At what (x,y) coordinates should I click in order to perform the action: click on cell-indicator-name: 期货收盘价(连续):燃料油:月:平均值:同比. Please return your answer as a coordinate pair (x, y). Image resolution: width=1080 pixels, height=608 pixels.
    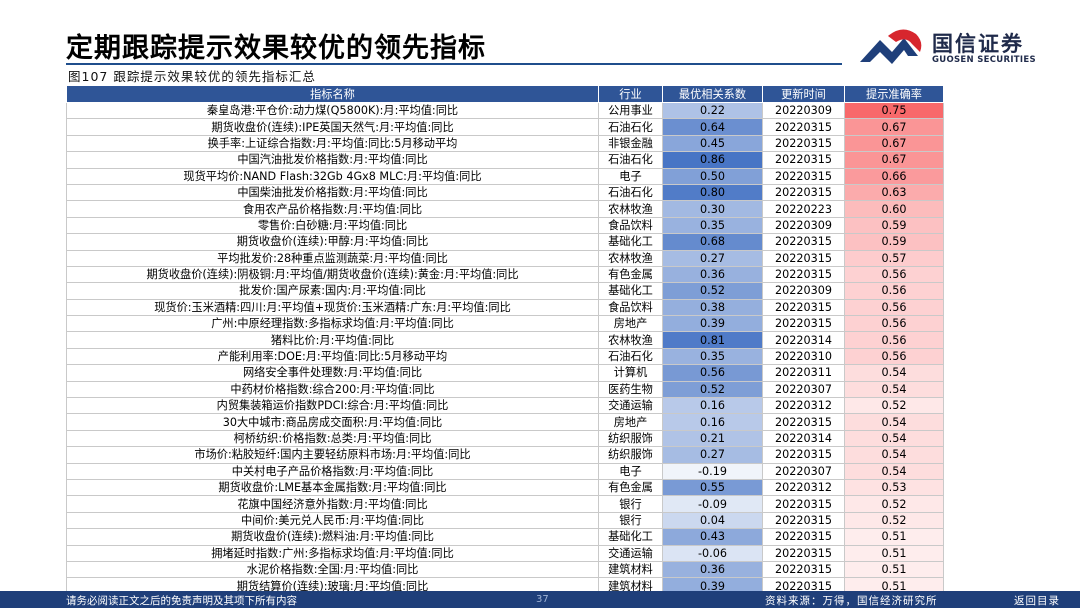
    Looking at the image, I should click on (332, 537).